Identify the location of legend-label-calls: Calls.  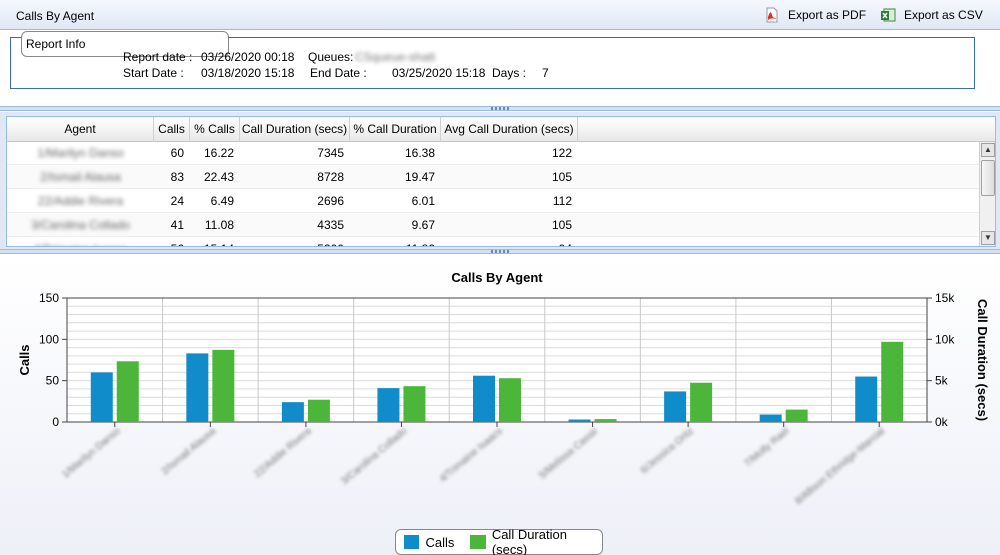
(440, 542).